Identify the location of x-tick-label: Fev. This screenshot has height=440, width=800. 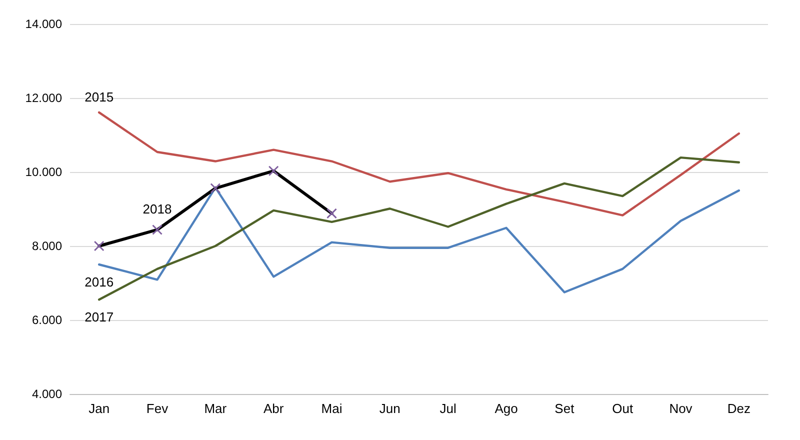
(157, 408).